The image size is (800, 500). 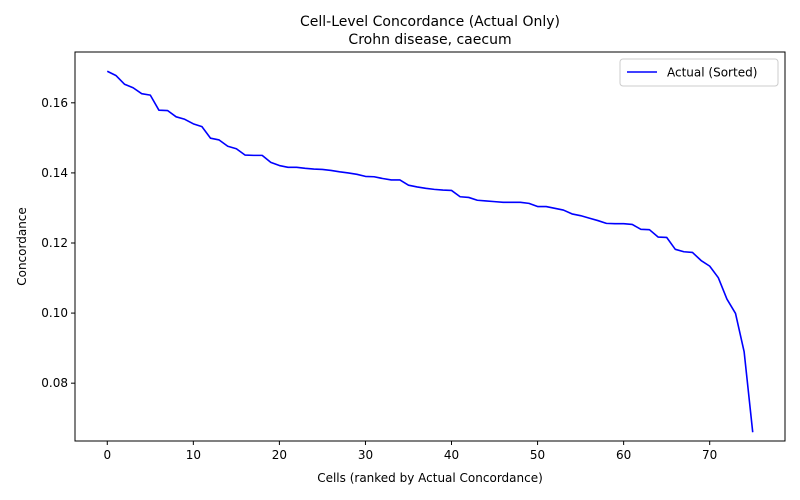 What do you see at coordinates (107, 455) in the screenshot?
I see `x-tick-label: 0` at bounding box center [107, 455].